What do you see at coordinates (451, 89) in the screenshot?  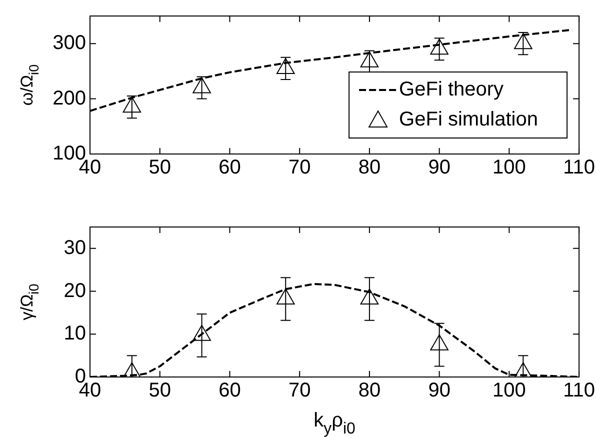 I see `legend-label: GeFi theory` at bounding box center [451, 89].